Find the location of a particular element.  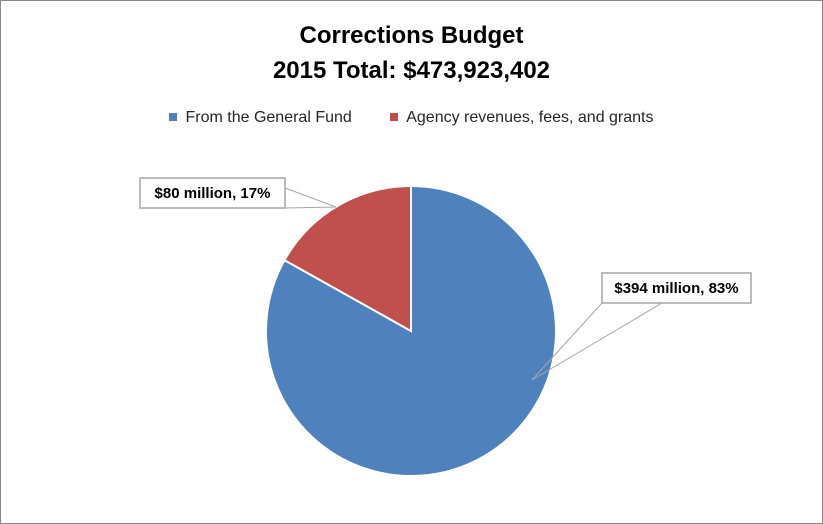

data-label-box-agency-revenues is located at coordinates (212, 193).